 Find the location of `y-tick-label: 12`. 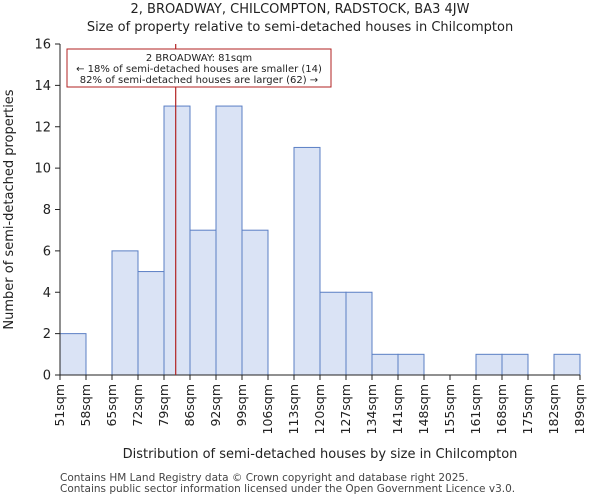

y-tick-label: 12 is located at coordinates (42, 127).